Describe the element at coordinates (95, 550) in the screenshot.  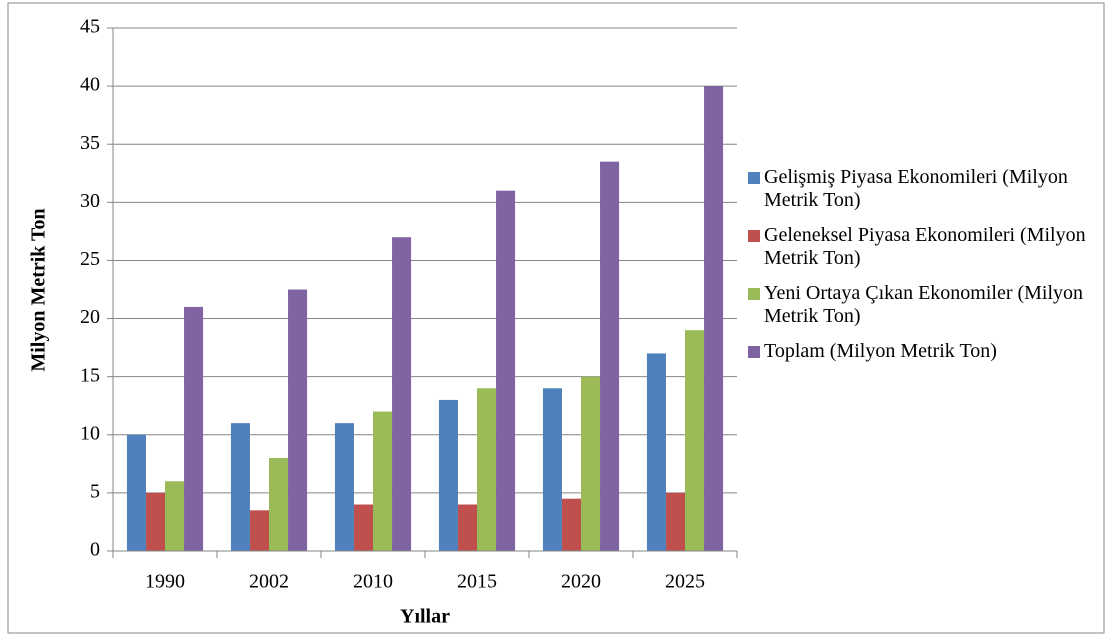
I see `y-tick-label: 0` at that location.